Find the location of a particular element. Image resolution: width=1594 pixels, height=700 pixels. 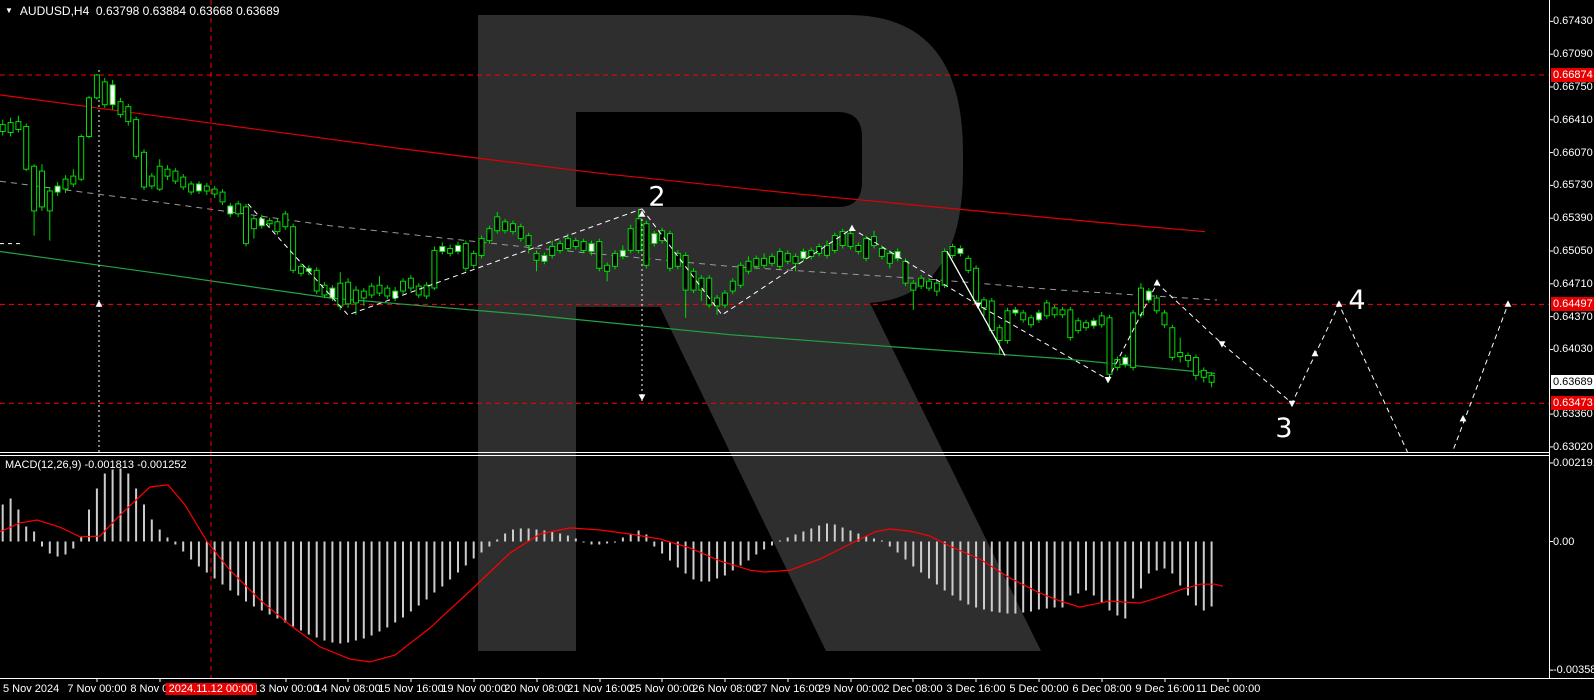

time-axis-label: 21 Nov 16:00 is located at coordinates (600, 689).